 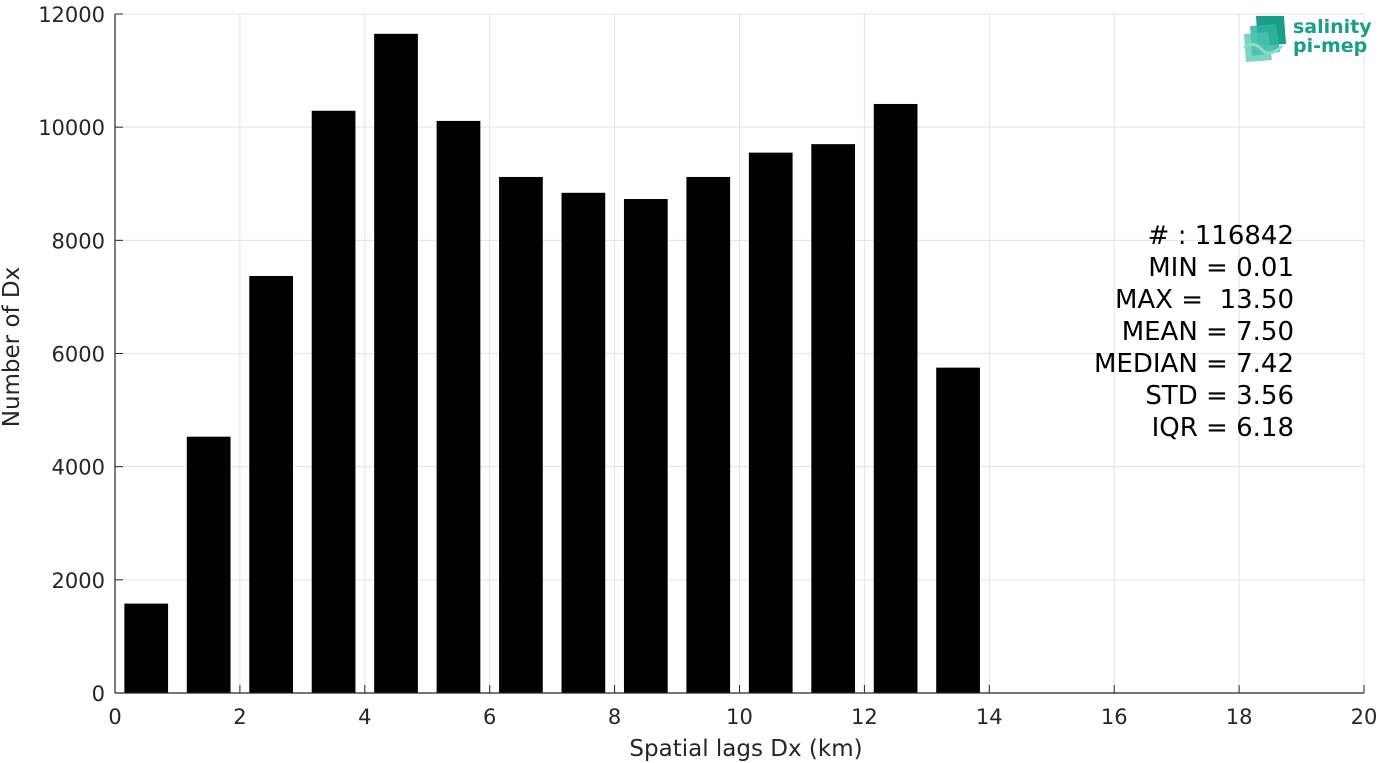 I want to click on x-tick-label: 18, so click(x=1239, y=717).